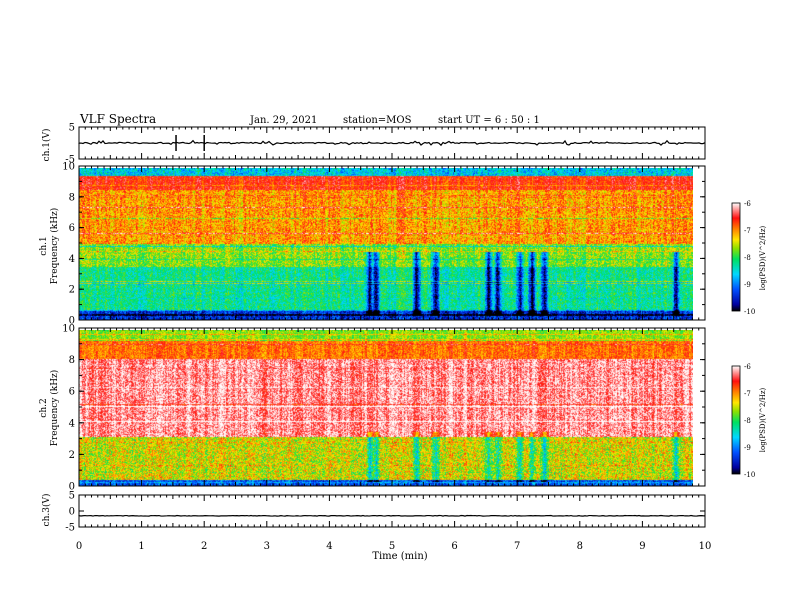  What do you see at coordinates (46, 145) in the screenshot?
I see `ch1-voltage-axis-label: ch.1(V)` at bounding box center [46, 145].